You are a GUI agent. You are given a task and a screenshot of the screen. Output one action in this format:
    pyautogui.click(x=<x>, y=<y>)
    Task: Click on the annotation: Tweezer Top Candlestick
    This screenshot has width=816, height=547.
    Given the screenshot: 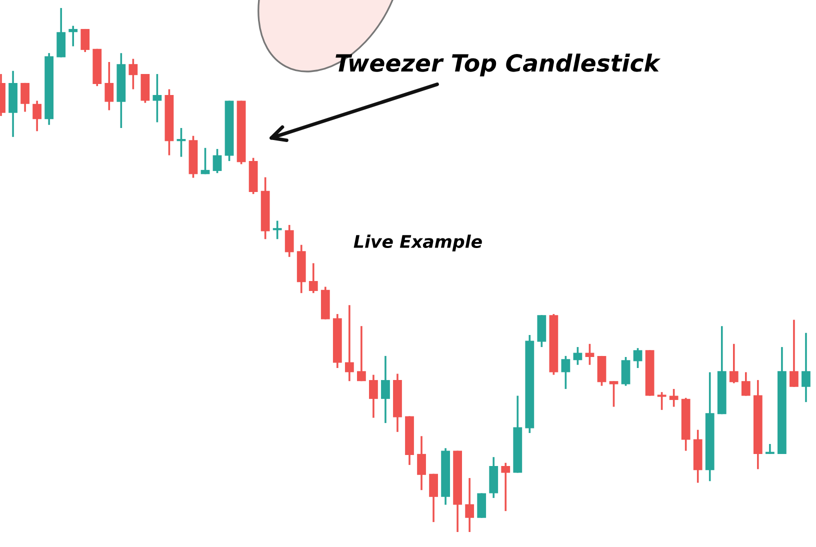 What is the action you would take?
    pyautogui.click(x=498, y=65)
    